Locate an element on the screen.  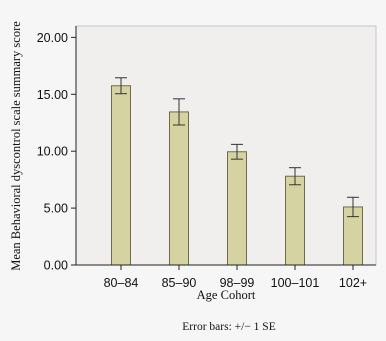
y-tick-label: 15.00 is located at coordinates (52, 95).